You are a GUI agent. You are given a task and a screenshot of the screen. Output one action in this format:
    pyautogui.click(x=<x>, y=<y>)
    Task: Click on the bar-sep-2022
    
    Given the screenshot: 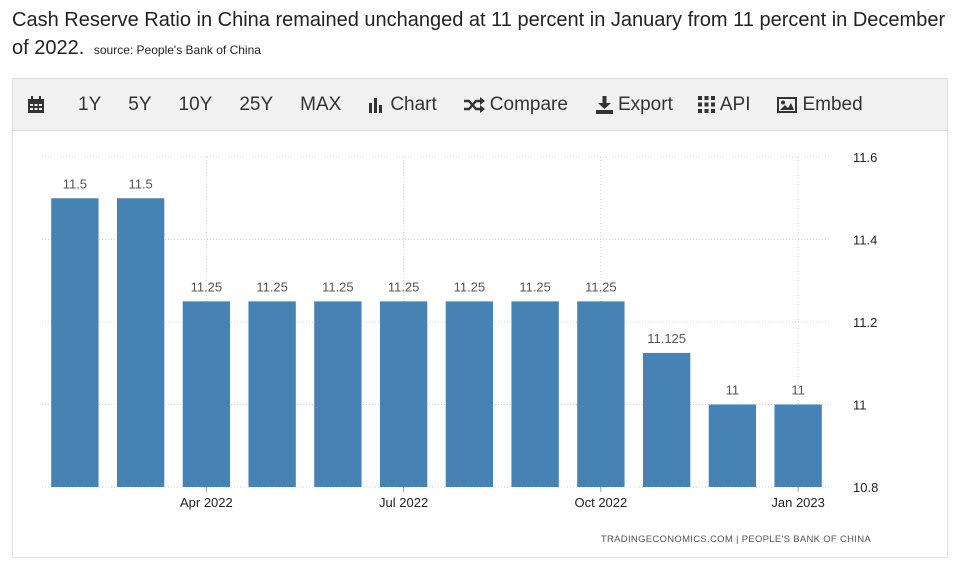 What is the action you would take?
    pyautogui.click(x=535, y=394)
    